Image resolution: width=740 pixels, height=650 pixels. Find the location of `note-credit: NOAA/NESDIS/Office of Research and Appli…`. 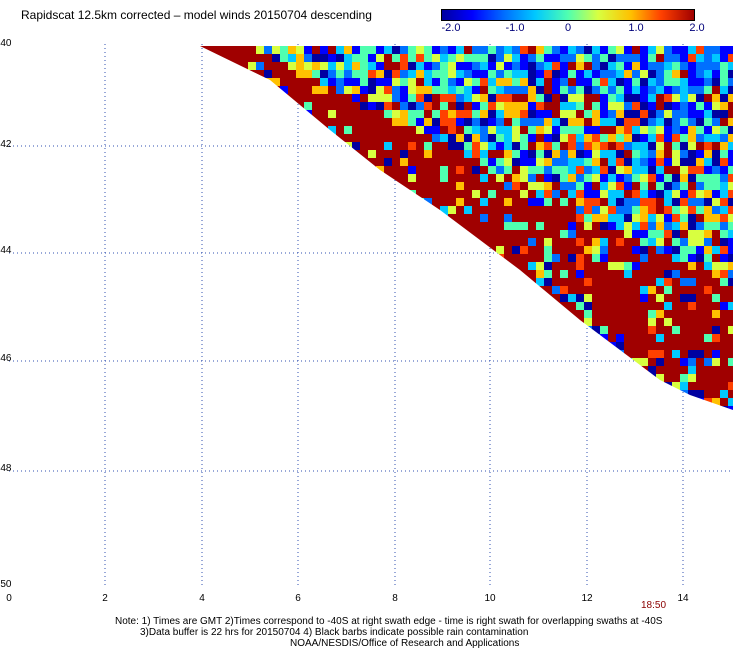

note-credit: NOAA/NESDIS/Office of Research and Appli… is located at coordinates (405, 643).